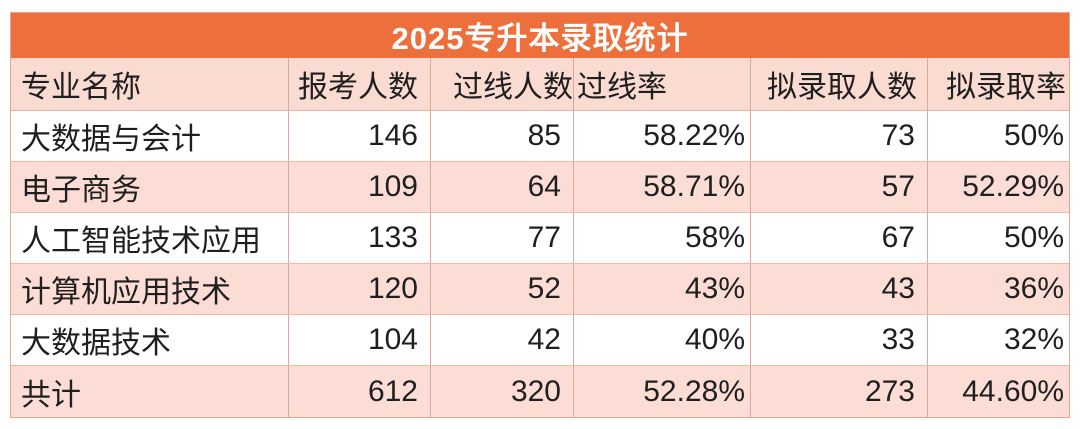 The image size is (1080, 429). I want to click on column-header-major: 专业名称, so click(150, 84).